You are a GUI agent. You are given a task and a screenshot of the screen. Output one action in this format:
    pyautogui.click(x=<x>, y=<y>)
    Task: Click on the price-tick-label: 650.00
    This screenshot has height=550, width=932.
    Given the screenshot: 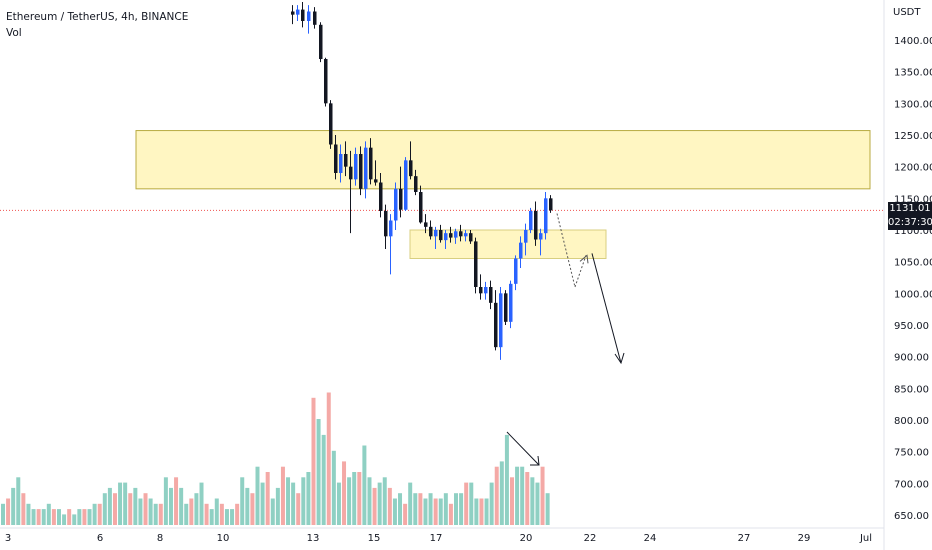 What is the action you would take?
    pyautogui.click(x=911, y=516)
    